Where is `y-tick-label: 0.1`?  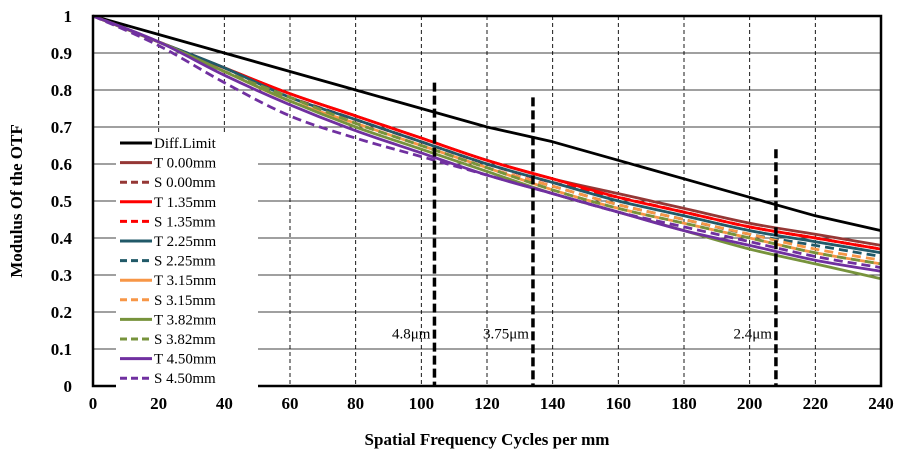 y-tick-label: 0.1 is located at coordinates (61, 349).